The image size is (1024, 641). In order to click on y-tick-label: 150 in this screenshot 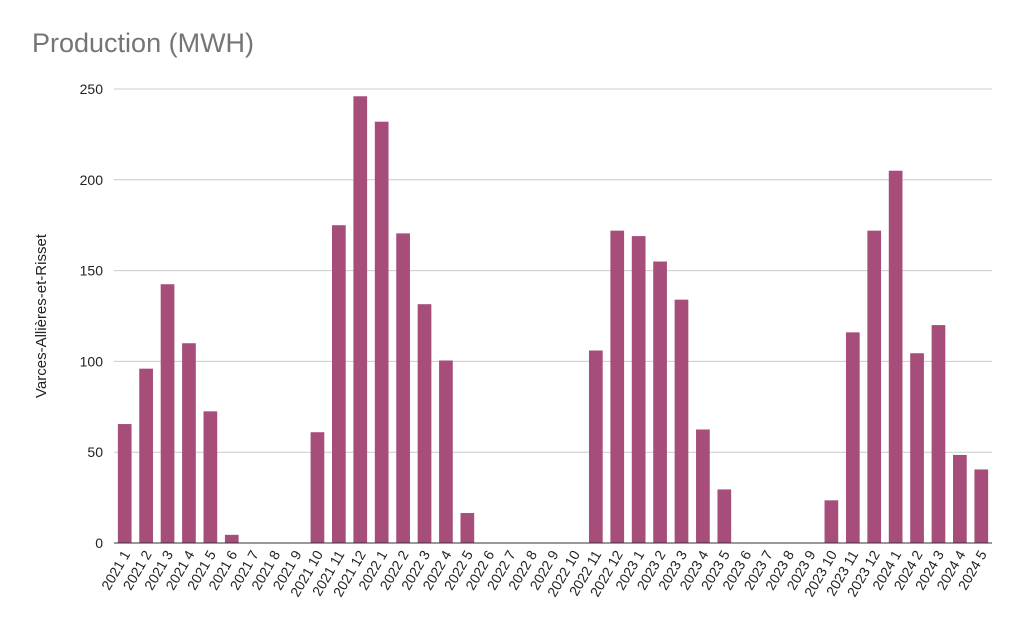, I will do `click(92, 271)`.